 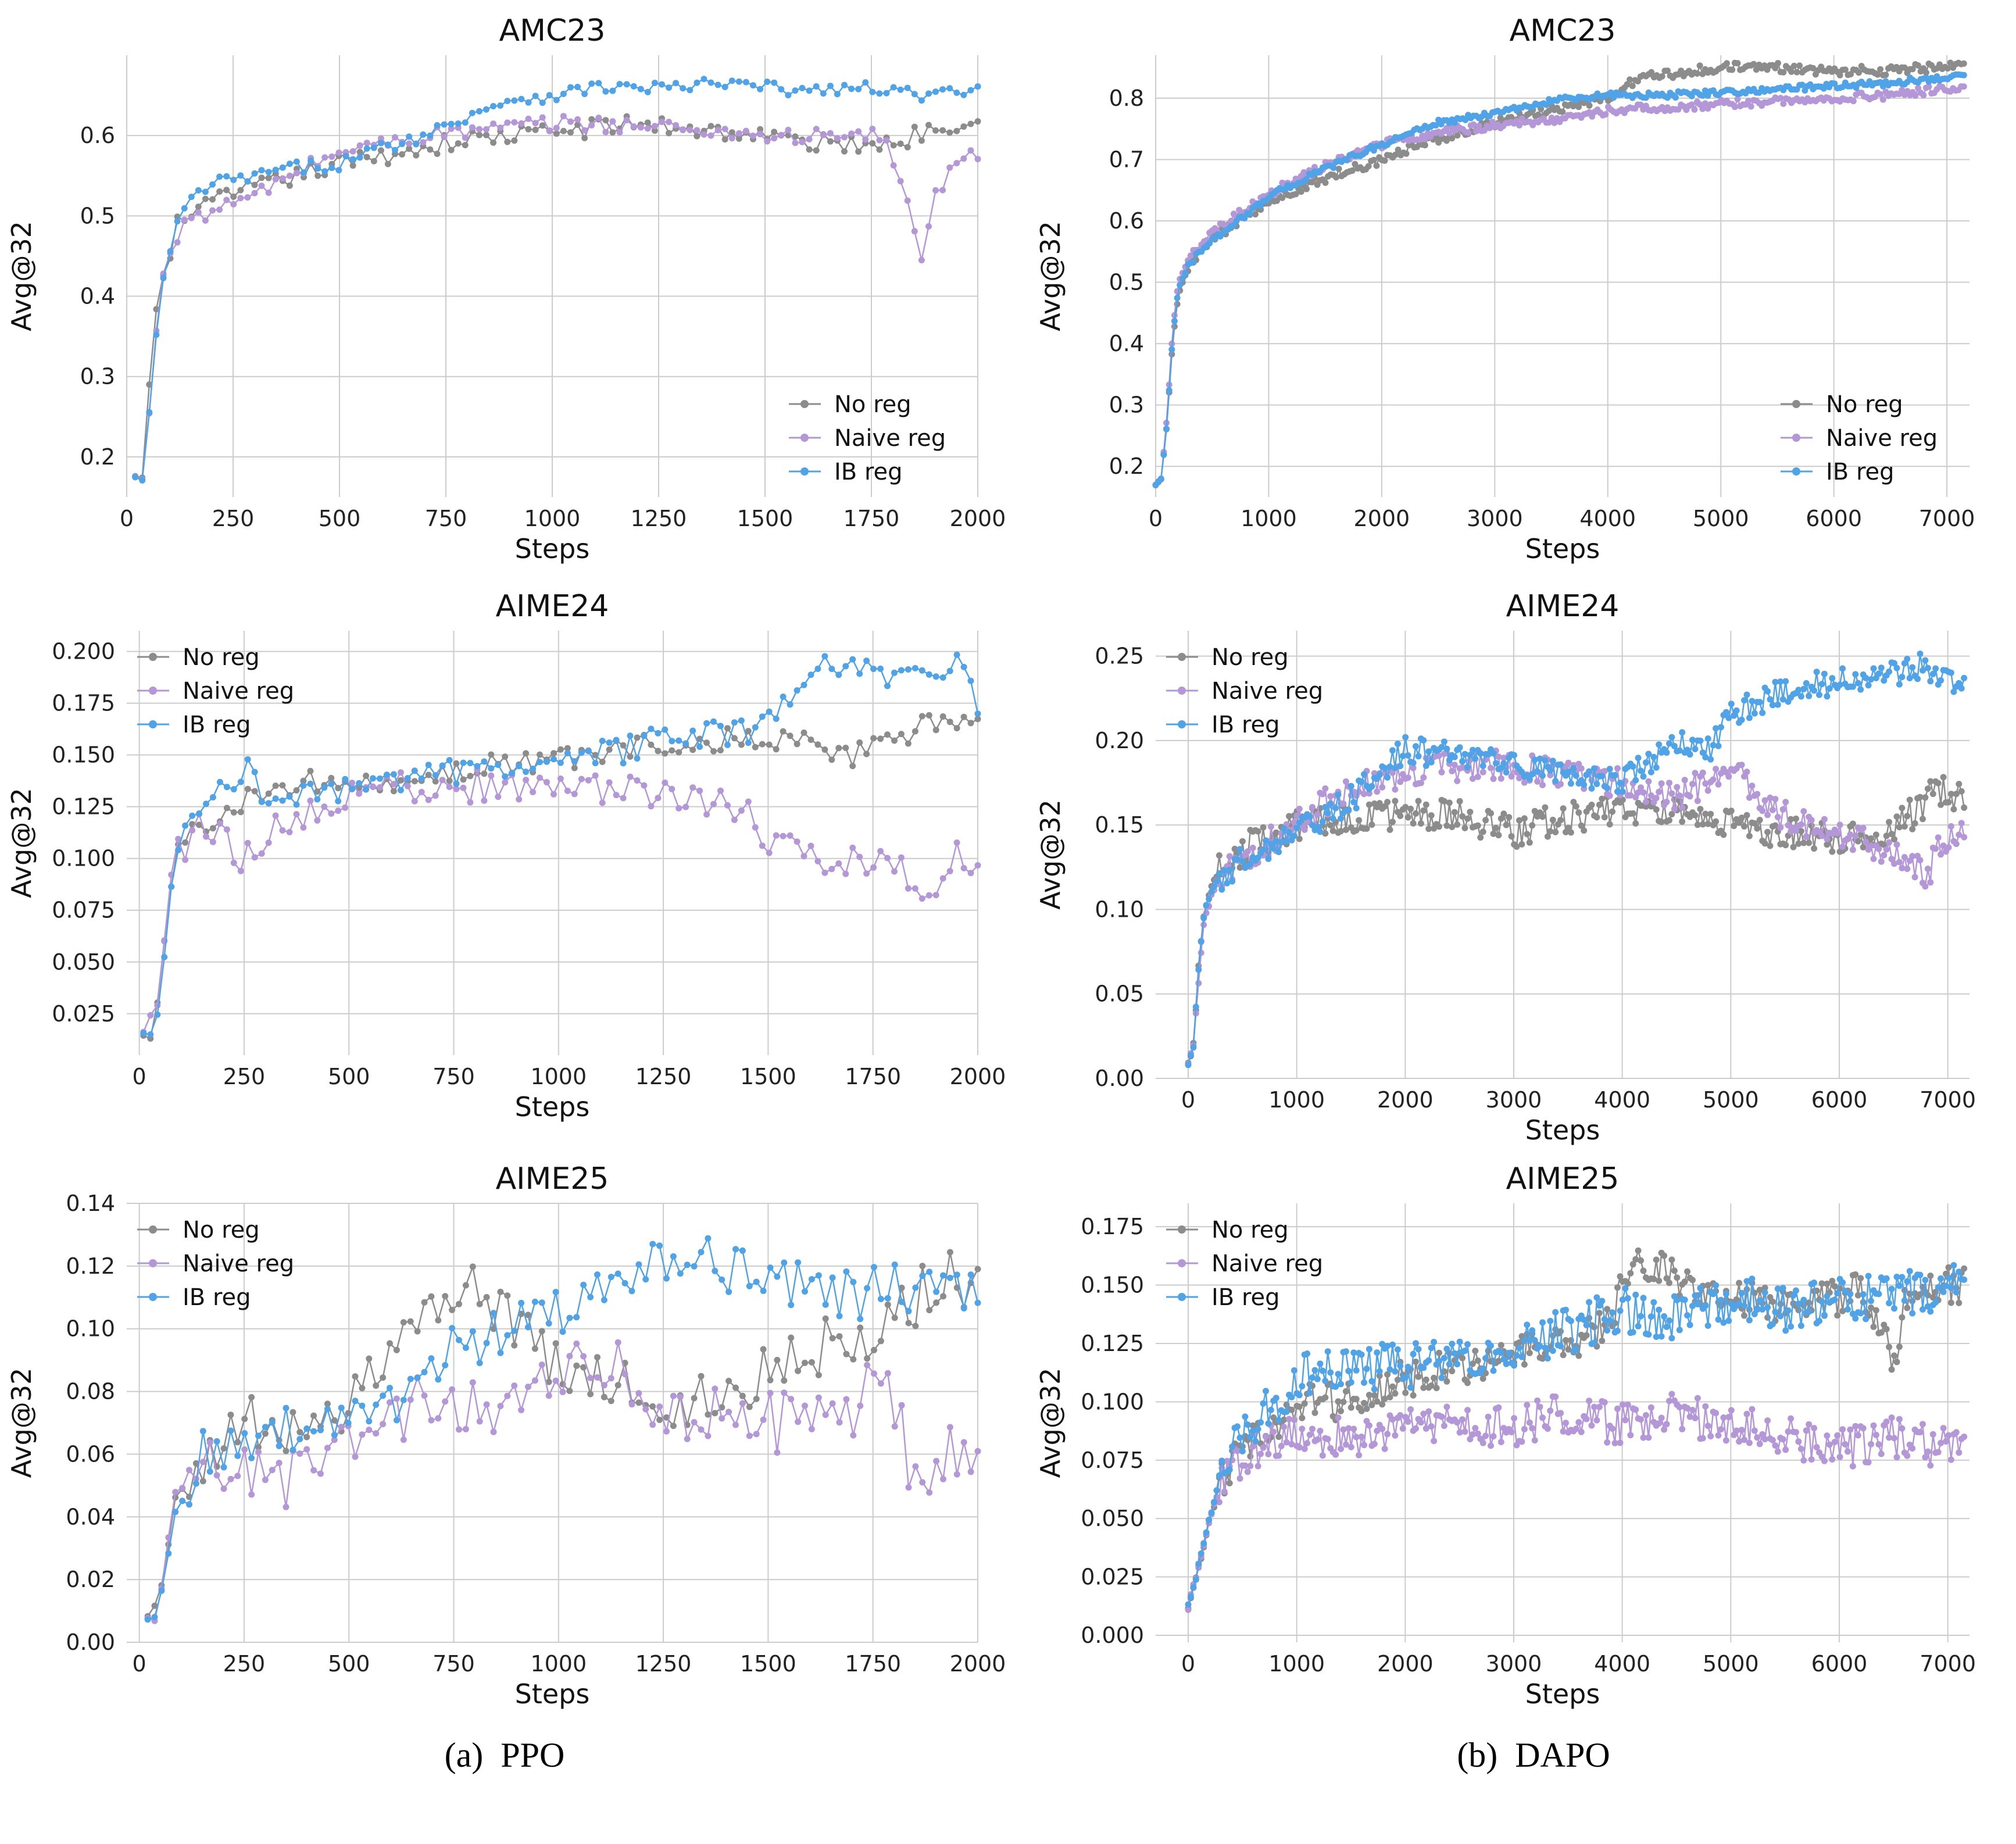 What do you see at coordinates (349, 1664) in the screenshot?
I see `x-tick-label: 500` at bounding box center [349, 1664].